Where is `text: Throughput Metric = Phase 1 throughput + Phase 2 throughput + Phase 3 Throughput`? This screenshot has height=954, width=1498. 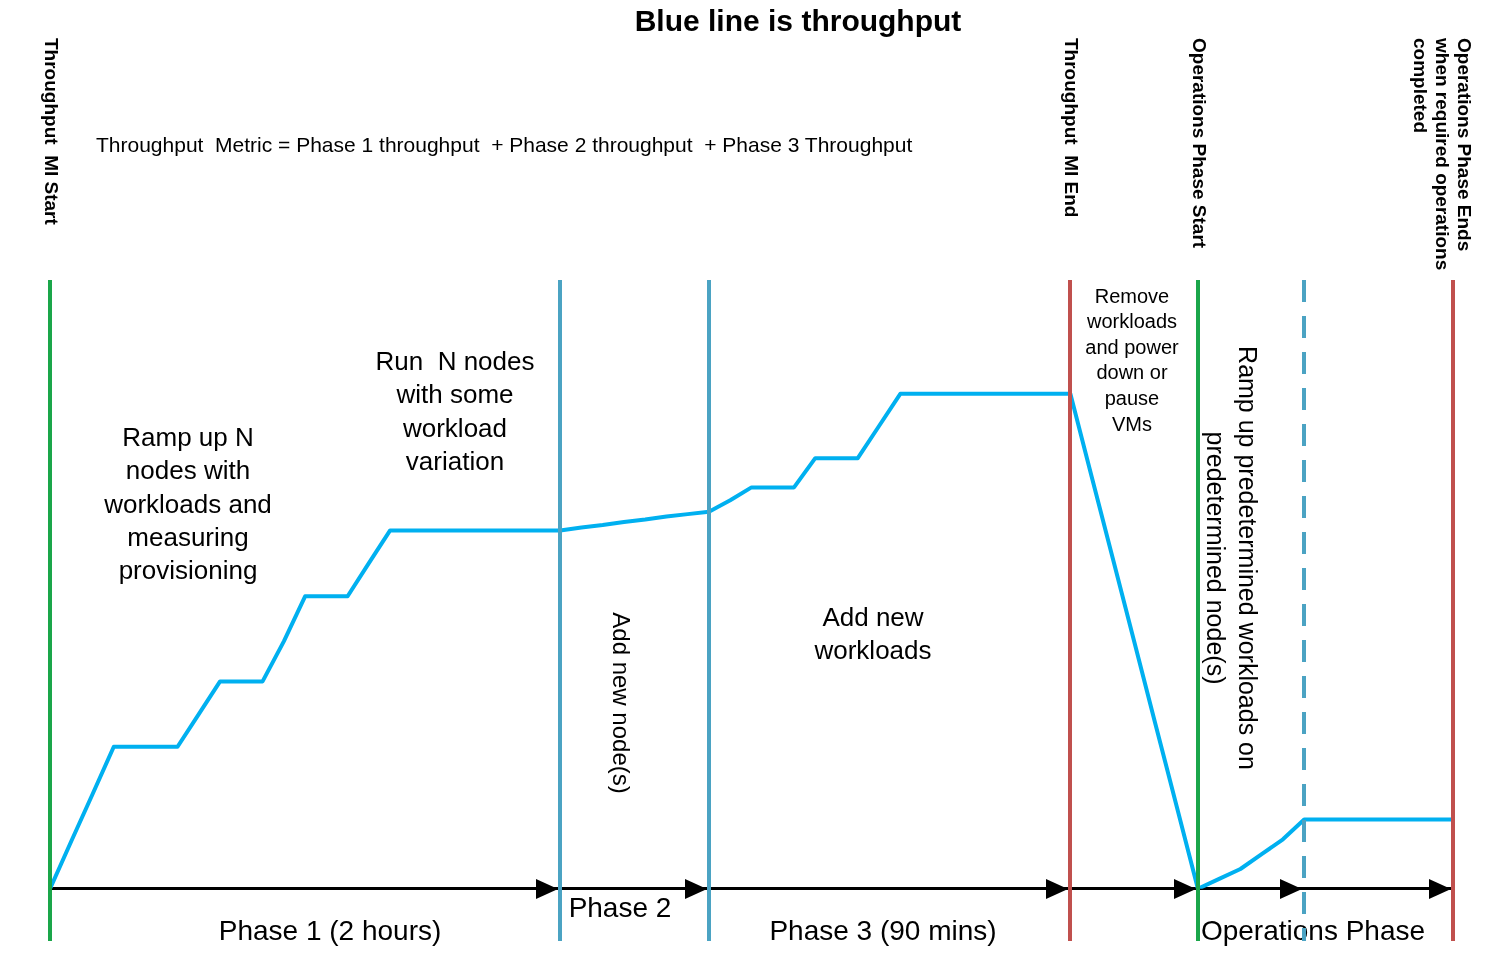
text: Throughput Metric = Phase 1 throughput + Phase 2 throughput + Phase 3 Throughput is located at coordinates (504, 144).